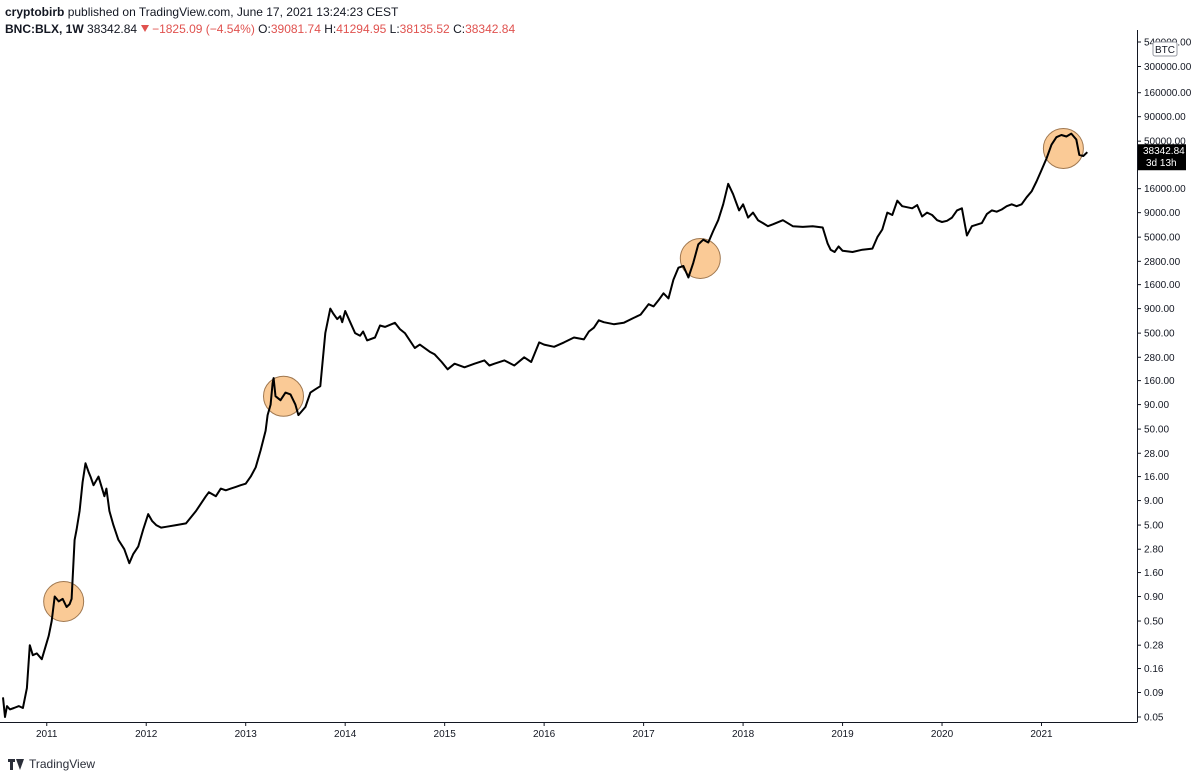 The width and height of the screenshot is (1200, 777). What do you see at coordinates (1156, 430) in the screenshot?
I see `price-tick-label: 50.00` at bounding box center [1156, 430].